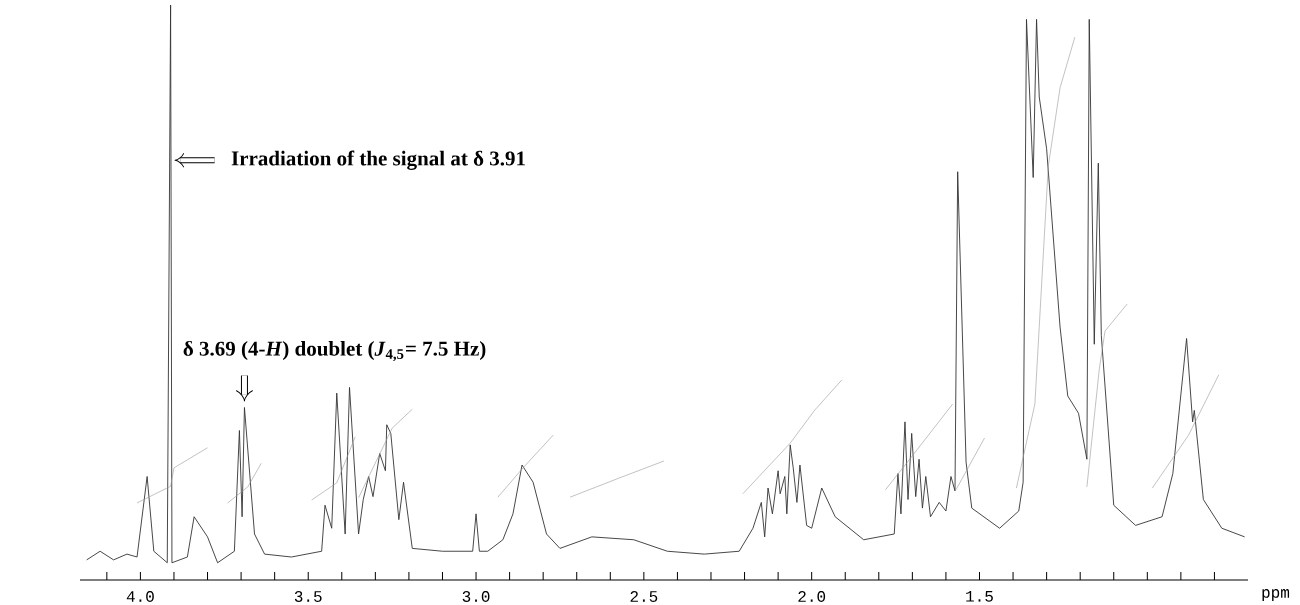 The height and width of the screenshot is (605, 1300). Describe the element at coordinates (812, 596) in the screenshot. I see `x-tick-label: 2.0` at that location.